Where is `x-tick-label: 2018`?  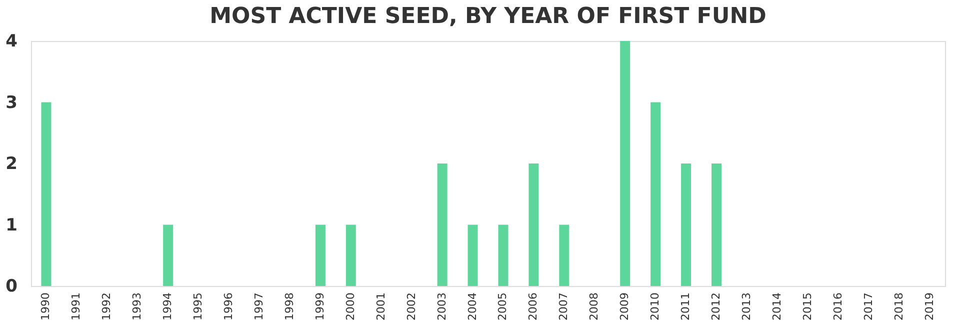
x-tick-label: 2018 is located at coordinates (899, 306).